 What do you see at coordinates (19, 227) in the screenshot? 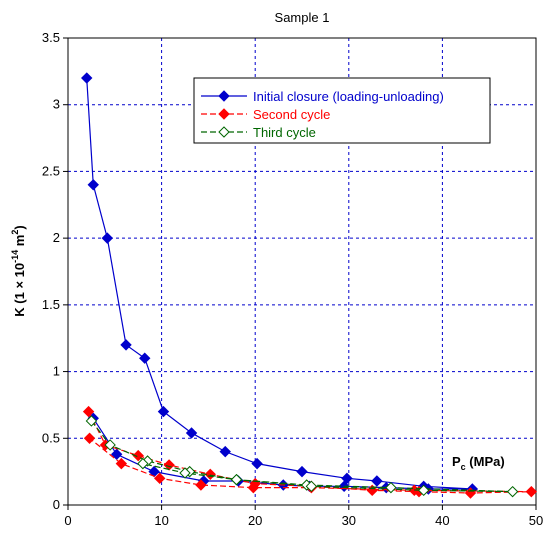
I see `y-label-close: )` at bounding box center [19, 227].